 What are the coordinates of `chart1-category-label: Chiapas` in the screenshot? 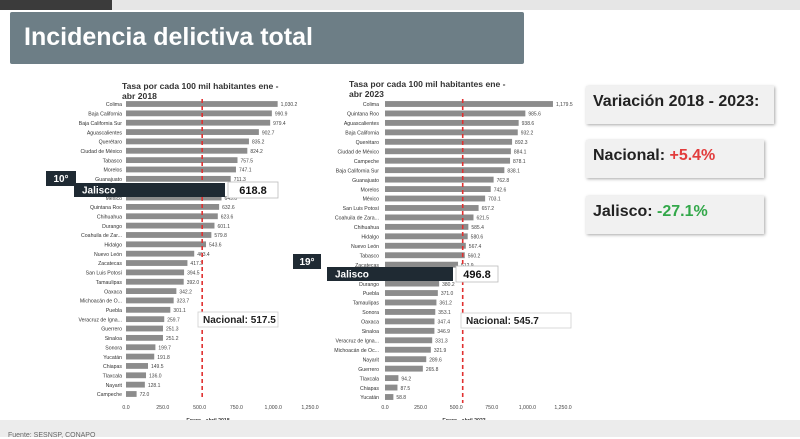 It's located at (112, 367).